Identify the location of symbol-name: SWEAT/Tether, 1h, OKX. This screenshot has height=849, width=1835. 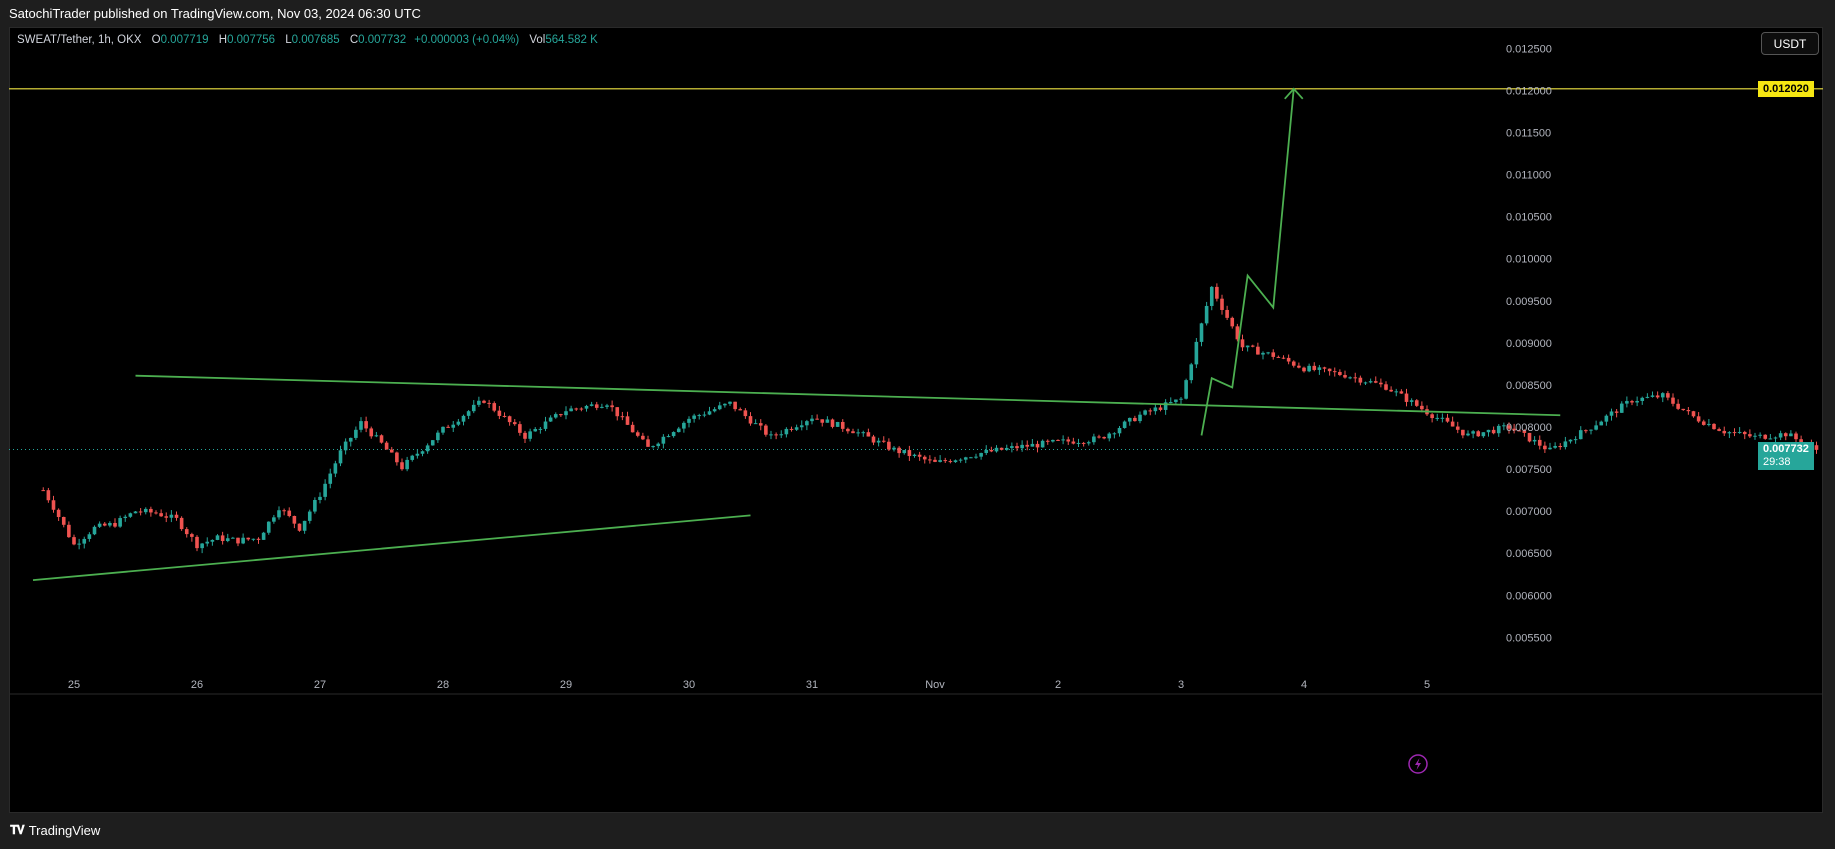
(79, 40).